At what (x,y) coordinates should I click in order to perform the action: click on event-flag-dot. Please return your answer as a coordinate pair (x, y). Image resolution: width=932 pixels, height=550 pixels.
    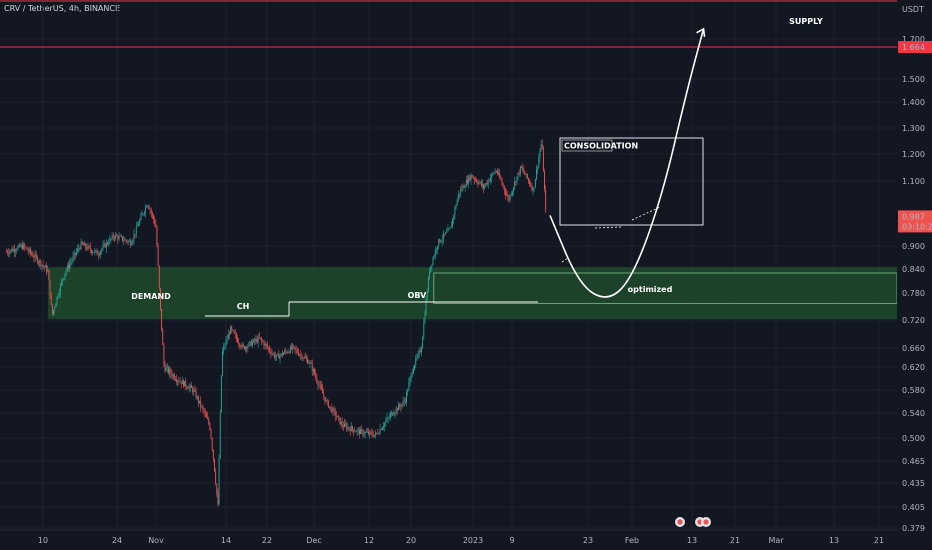
    Looking at the image, I should click on (680, 522).